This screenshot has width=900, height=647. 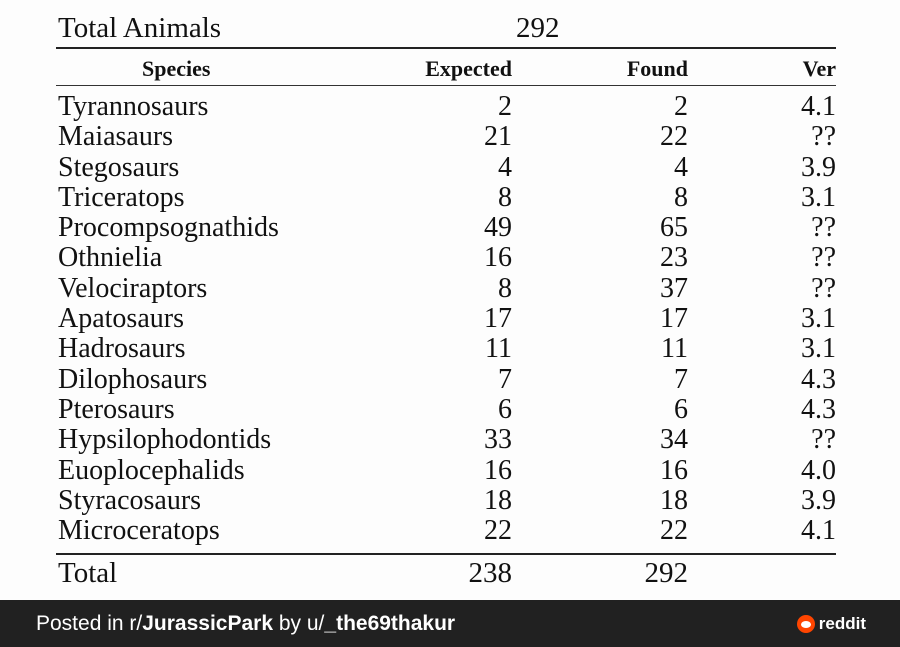 What do you see at coordinates (390, 623) in the screenshot?
I see `username-link: _the69thakur` at bounding box center [390, 623].